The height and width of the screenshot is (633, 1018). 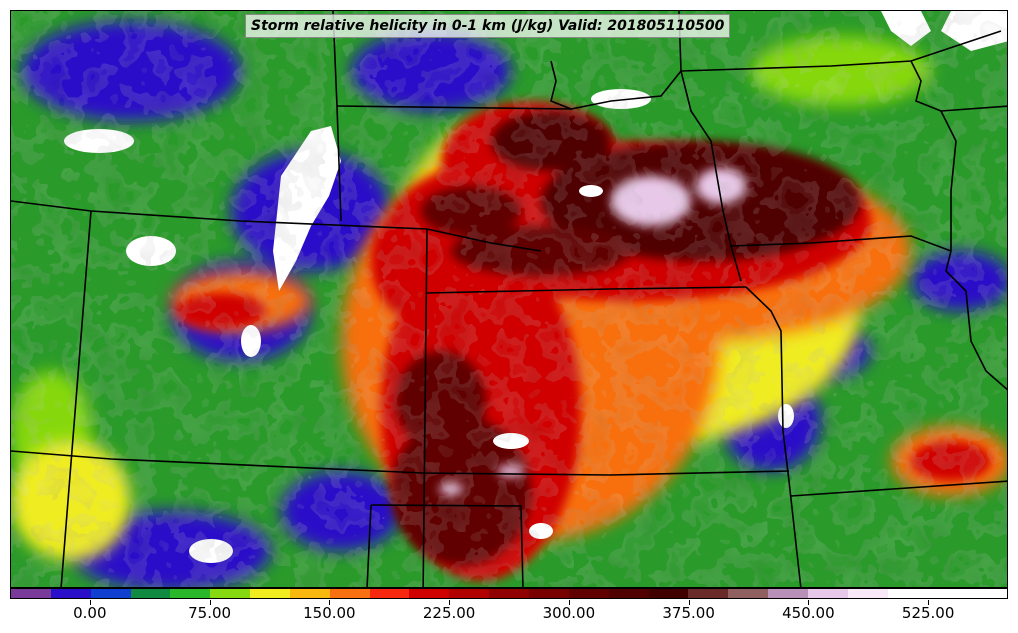 I want to click on tick-label: 300.00, so click(x=569, y=613).